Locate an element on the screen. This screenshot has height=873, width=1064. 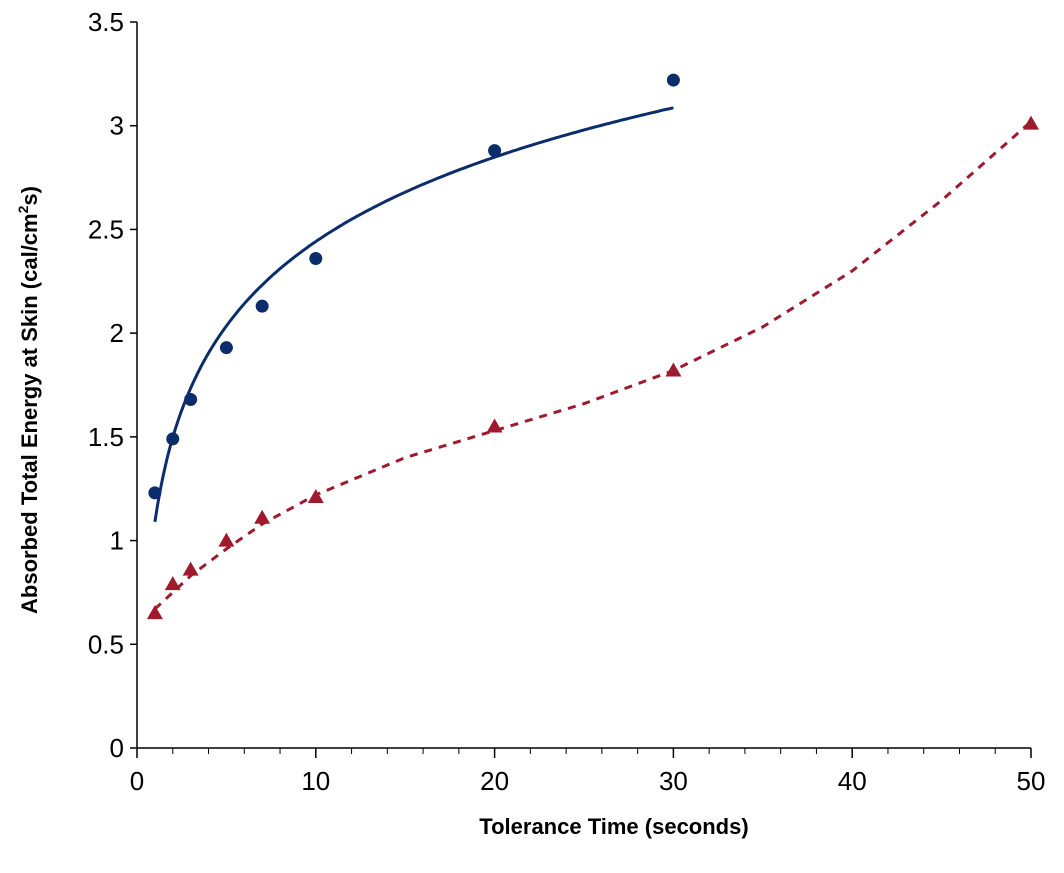
y-tick-label: 2.5 is located at coordinates (106, 229).